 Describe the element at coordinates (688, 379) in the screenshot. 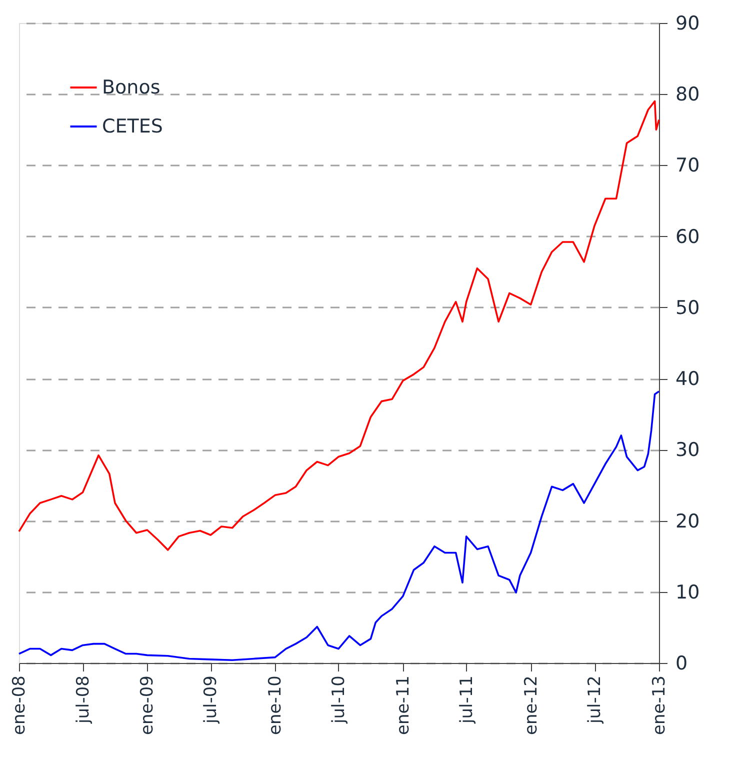

I see `y-tick-label: 40` at that location.